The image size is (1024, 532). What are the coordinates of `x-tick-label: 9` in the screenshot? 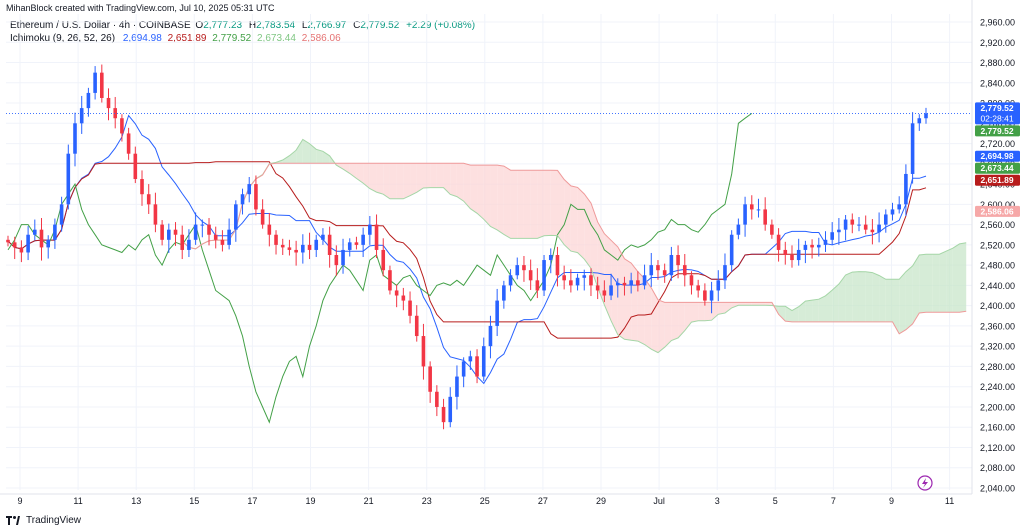 It's located at (19, 501).